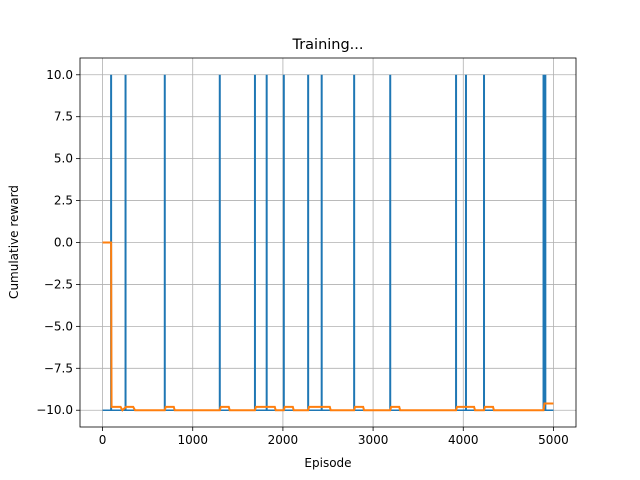 Image resolution: width=640 pixels, height=480 pixels. What do you see at coordinates (63, 159) in the screenshot?
I see `y-tick-label: 5.0` at bounding box center [63, 159].